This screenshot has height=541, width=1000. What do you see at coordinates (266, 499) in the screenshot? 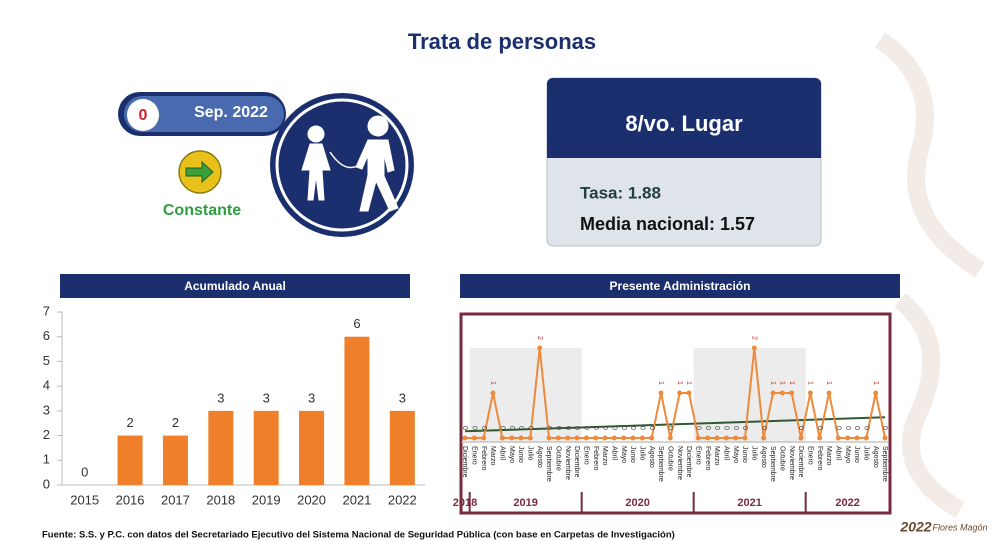
I see `x-tick-label: 2019` at bounding box center [266, 499].